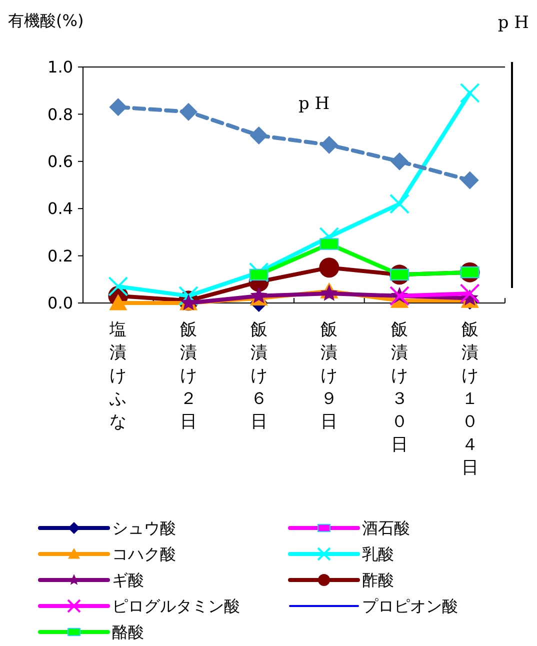 Image resolution: width=537 pixels, height=646 pixels. I want to click on legend-label: 酪酸, so click(128, 632).